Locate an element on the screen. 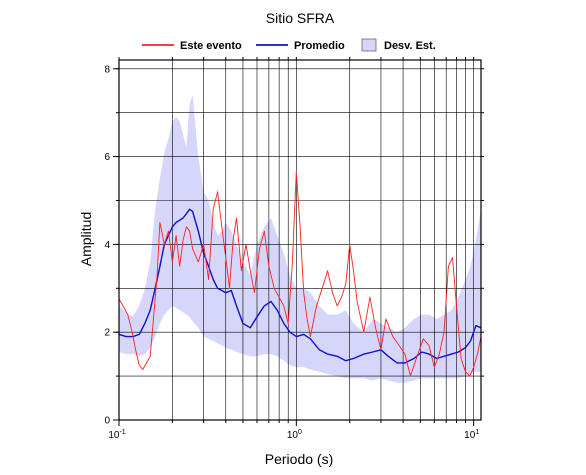 The width and height of the screenshot is (586, 475). legend-item: Desv. Est. is located at coordinates (398, 45).